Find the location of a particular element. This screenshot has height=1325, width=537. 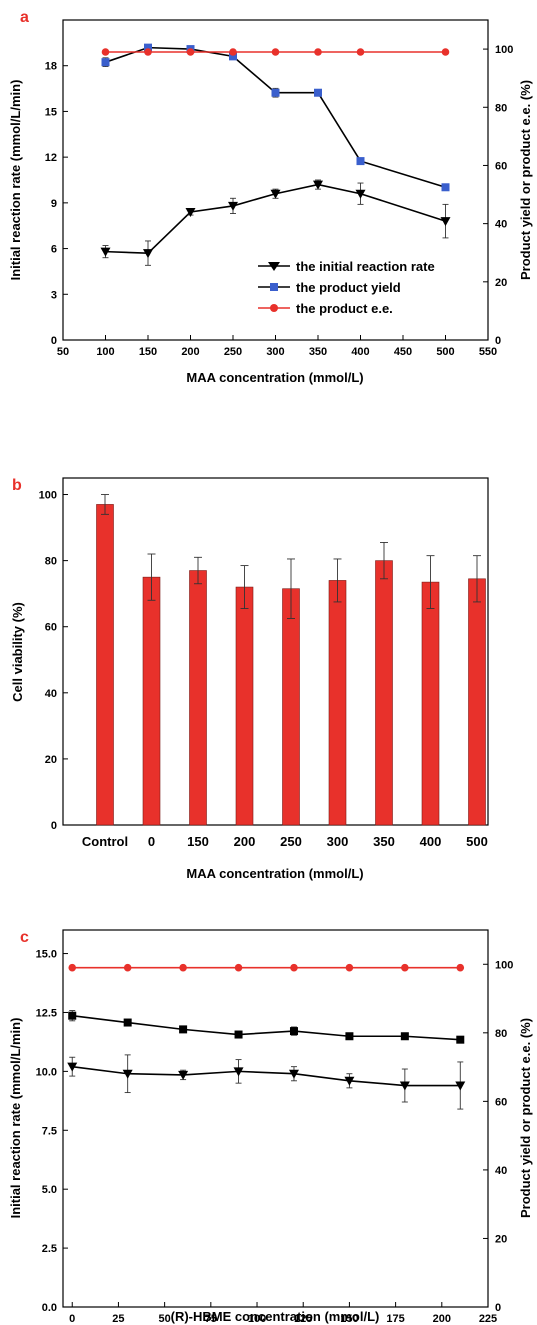

y-tick-label: 40 is located at coordinates (51, 694).